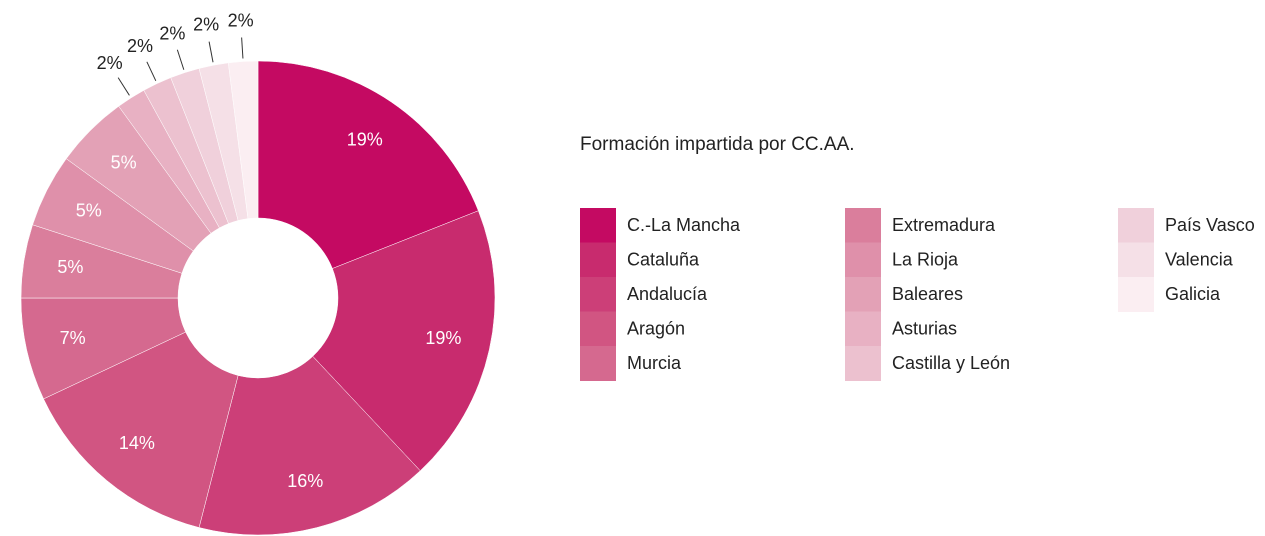 The height and width of the screenshot is (536, 1265). Describe the element at coordinates (684, 225) in the screenshot. I see `legend-label: C.-La Mancha` at that location.